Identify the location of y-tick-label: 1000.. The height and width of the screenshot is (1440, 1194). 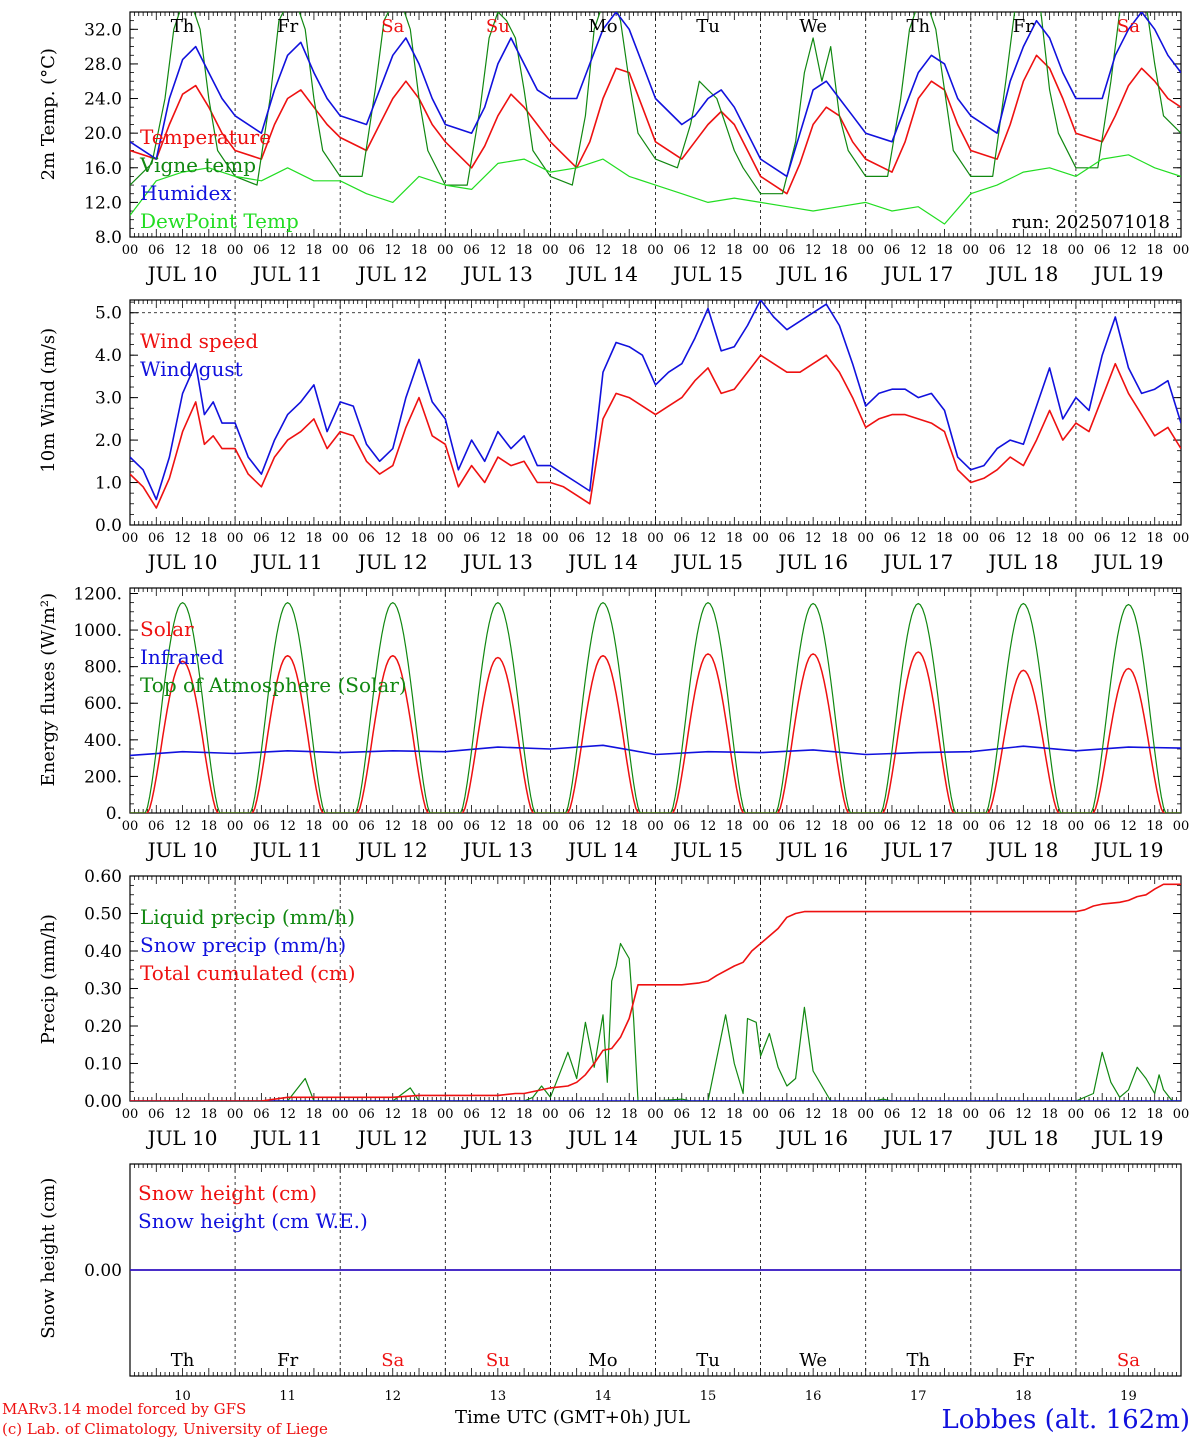
(97, 631).